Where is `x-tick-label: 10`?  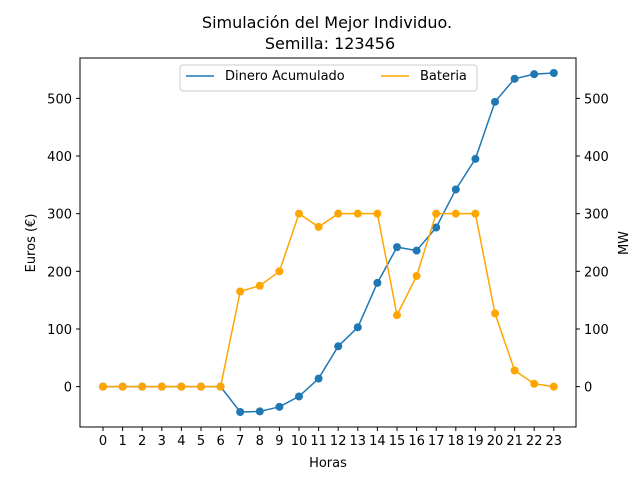 x-tick-label: 10 is located at coordinates (299, 441).